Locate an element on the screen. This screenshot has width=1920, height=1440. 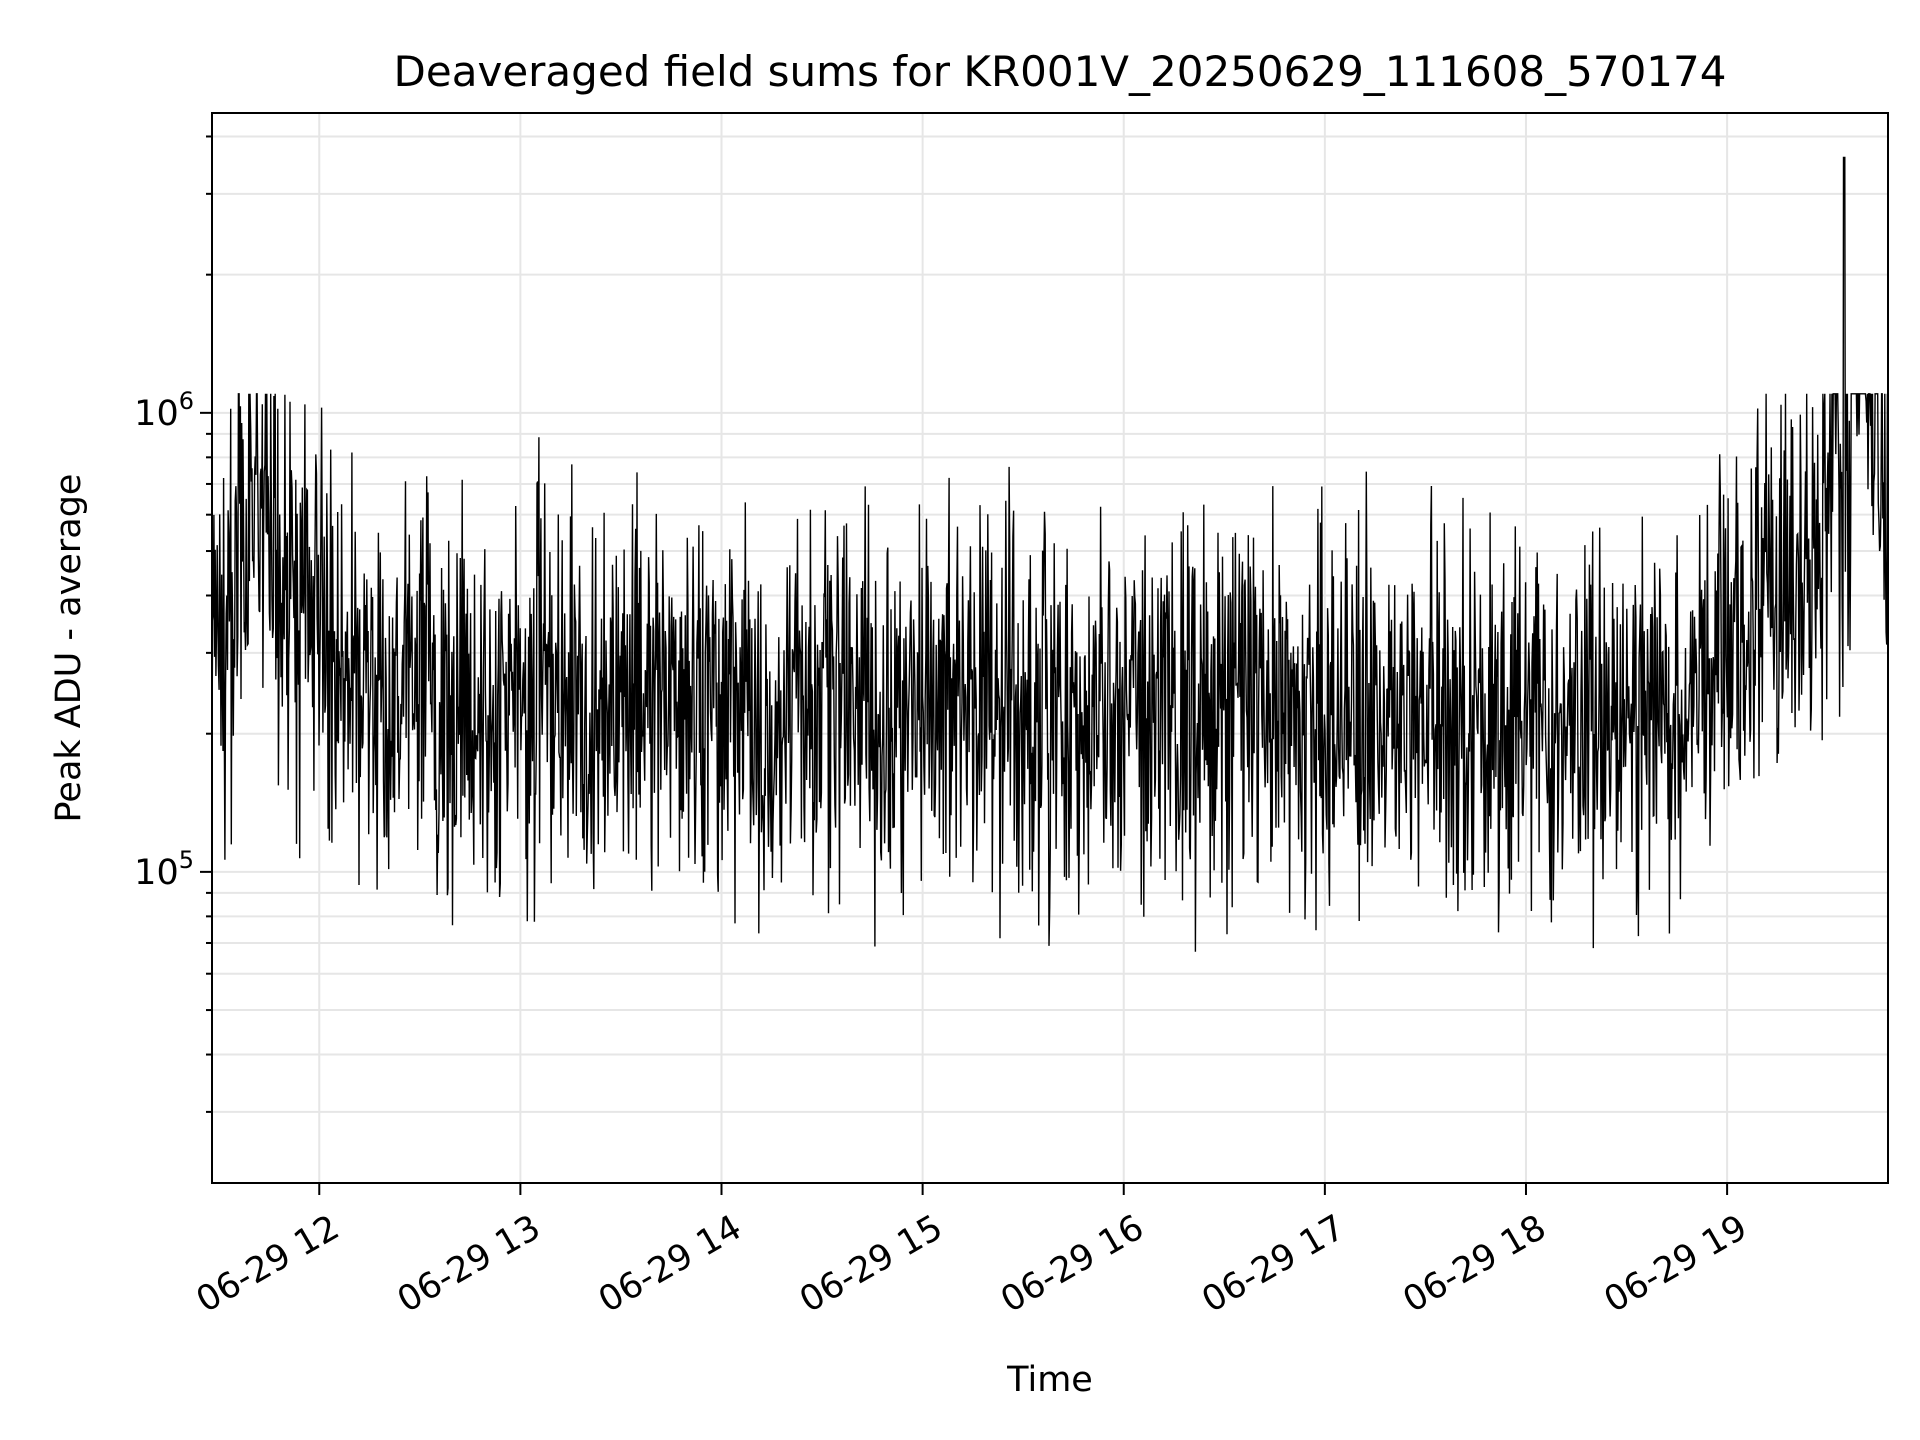
y-tick-exponent: 5 is located at coordinates (186, 860).